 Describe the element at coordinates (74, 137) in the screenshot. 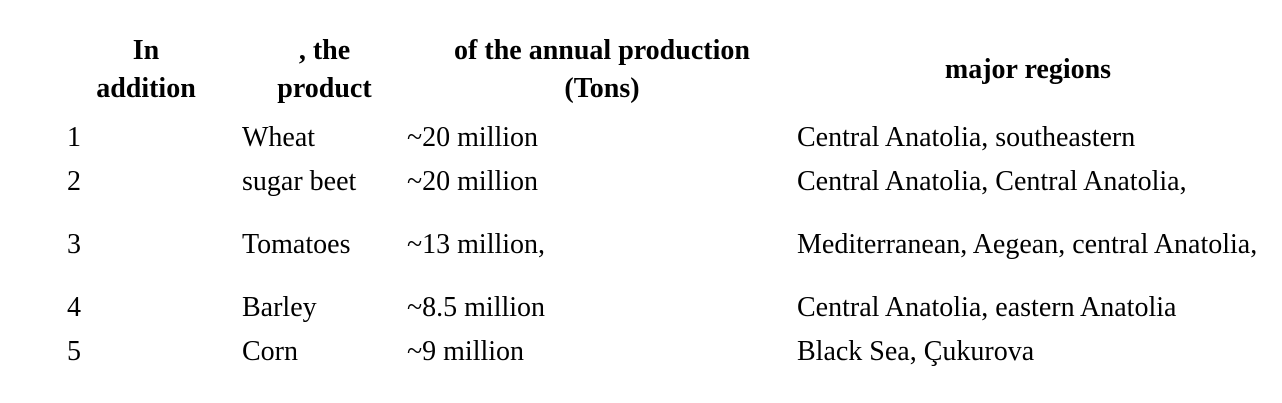

I see `rank-cell: 1` at that location.